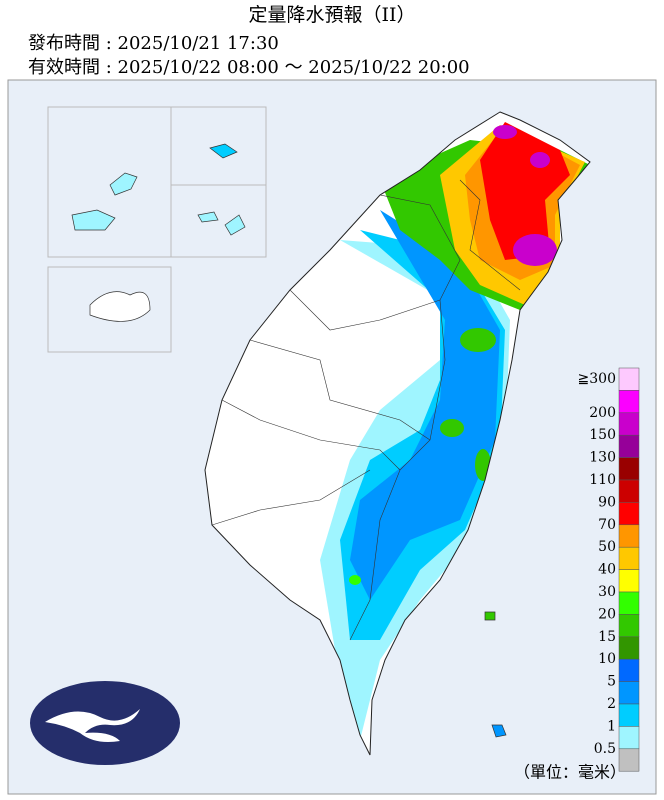 The width and height of the screenshot is (664, 800). Describe the element at coordinates (602, 435) in the screenshot. I see `legend-label: 150` at that location.